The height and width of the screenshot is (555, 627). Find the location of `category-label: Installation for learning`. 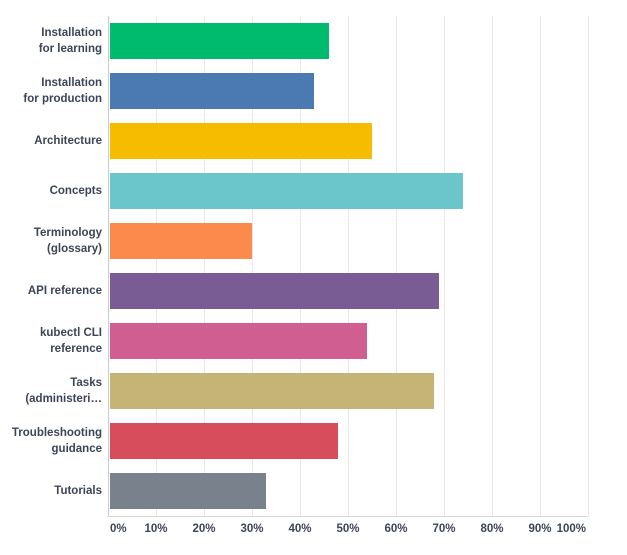

category-label: Installation for learning is located at coordinates (51, 41).